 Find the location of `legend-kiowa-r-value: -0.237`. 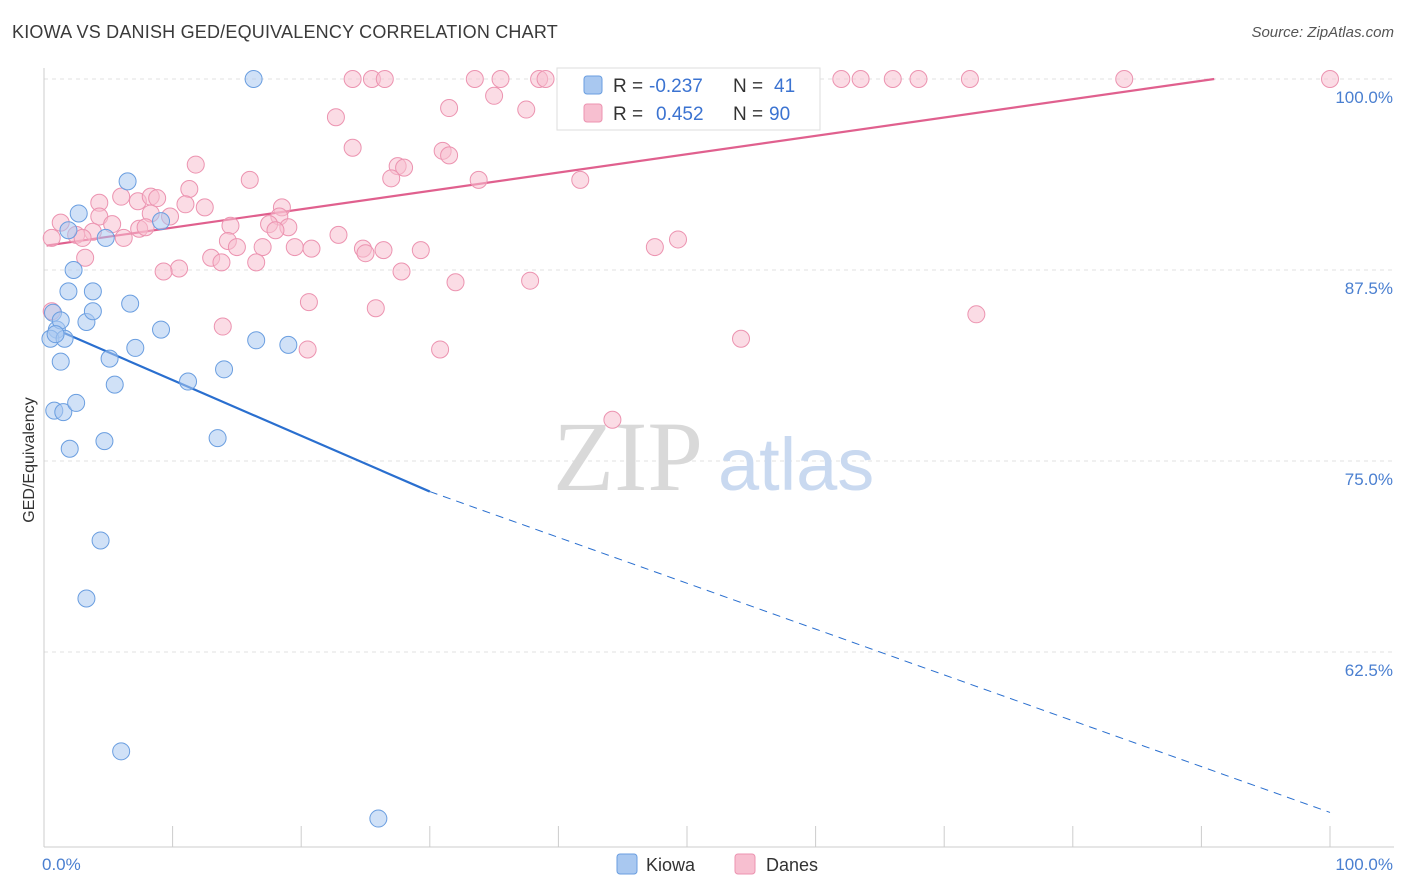

legend-kiowa-r-value: -0.237 is located at coordinates (676, 86).